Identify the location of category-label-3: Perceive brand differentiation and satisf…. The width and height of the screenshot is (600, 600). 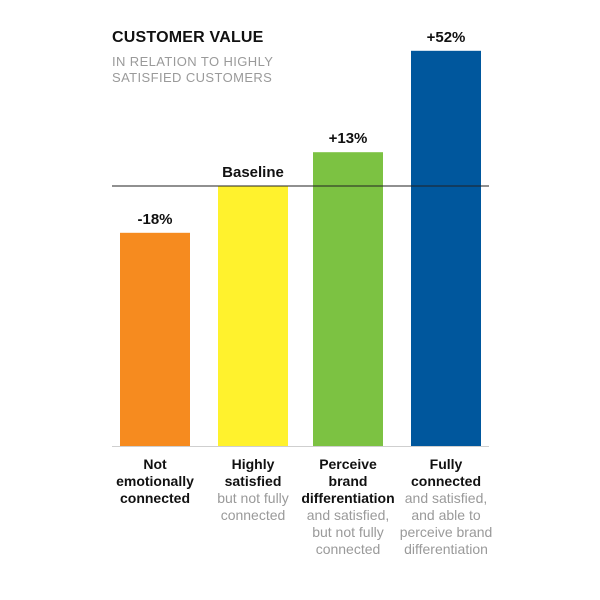
(348, 507).